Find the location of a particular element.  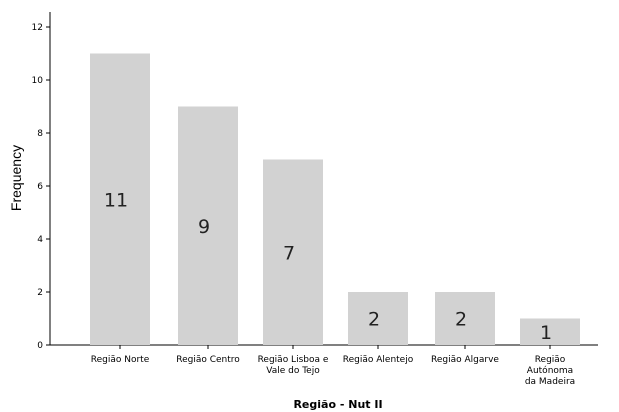

y-tick-label: 4 is located at coordinates (40, 240).